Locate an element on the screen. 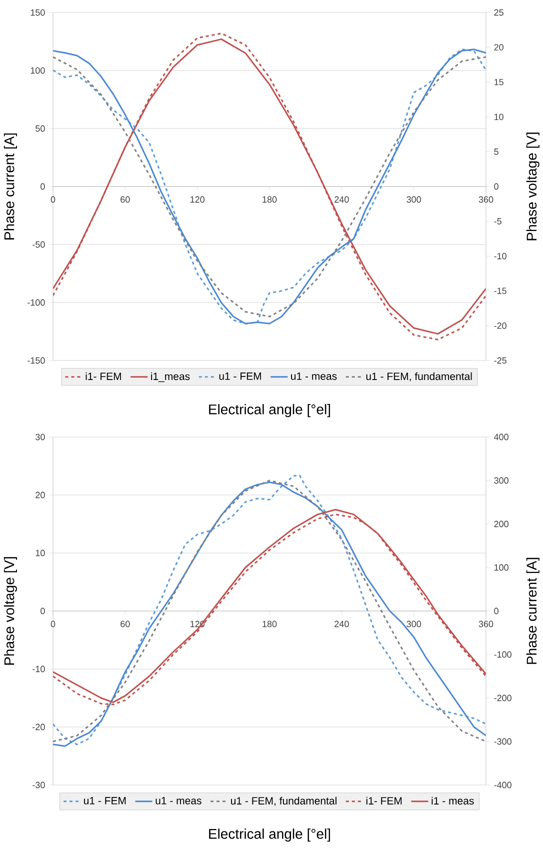 The image size is (543, 849). y2-tick-label: 15 is located at coordinates (499, 82).